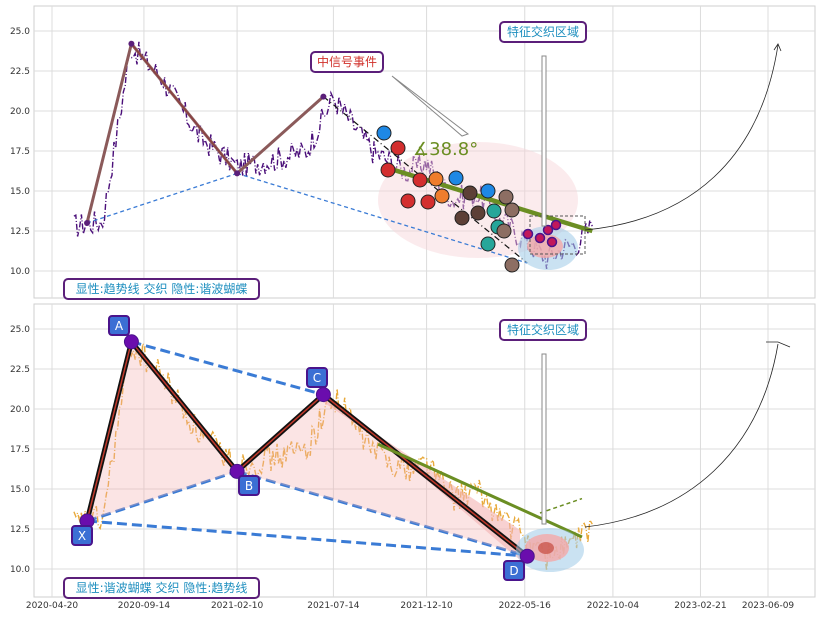 This screenshot has width=822, height=617. I want to click on harmonic-triangle-xab, so click(162, 431).